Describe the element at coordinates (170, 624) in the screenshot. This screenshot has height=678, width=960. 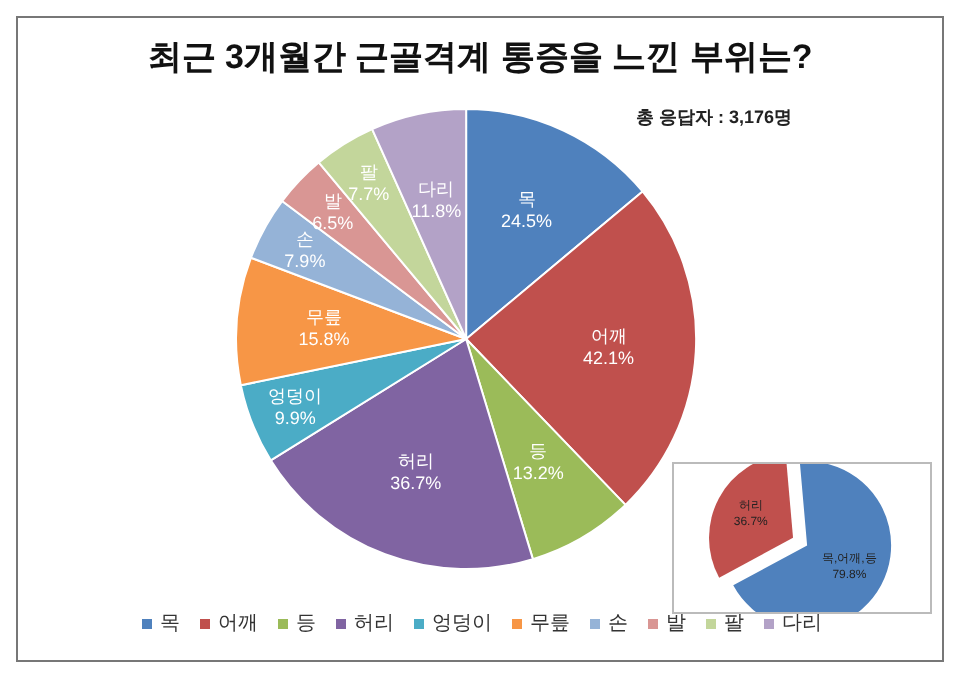
I see `legend-label: 목` at that location.